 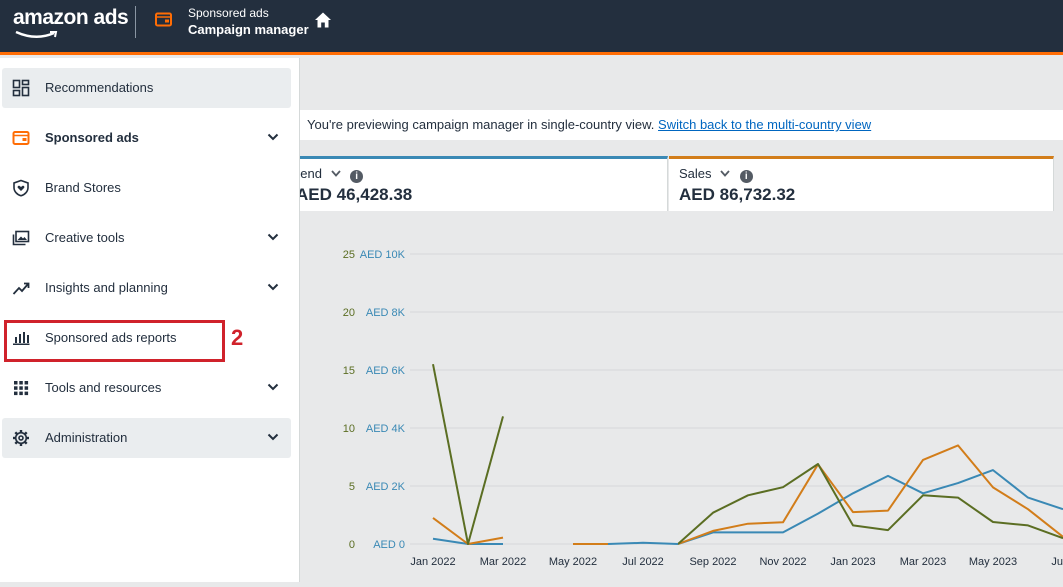 I want to click on series-line-sales, so click(x=870, y=494).